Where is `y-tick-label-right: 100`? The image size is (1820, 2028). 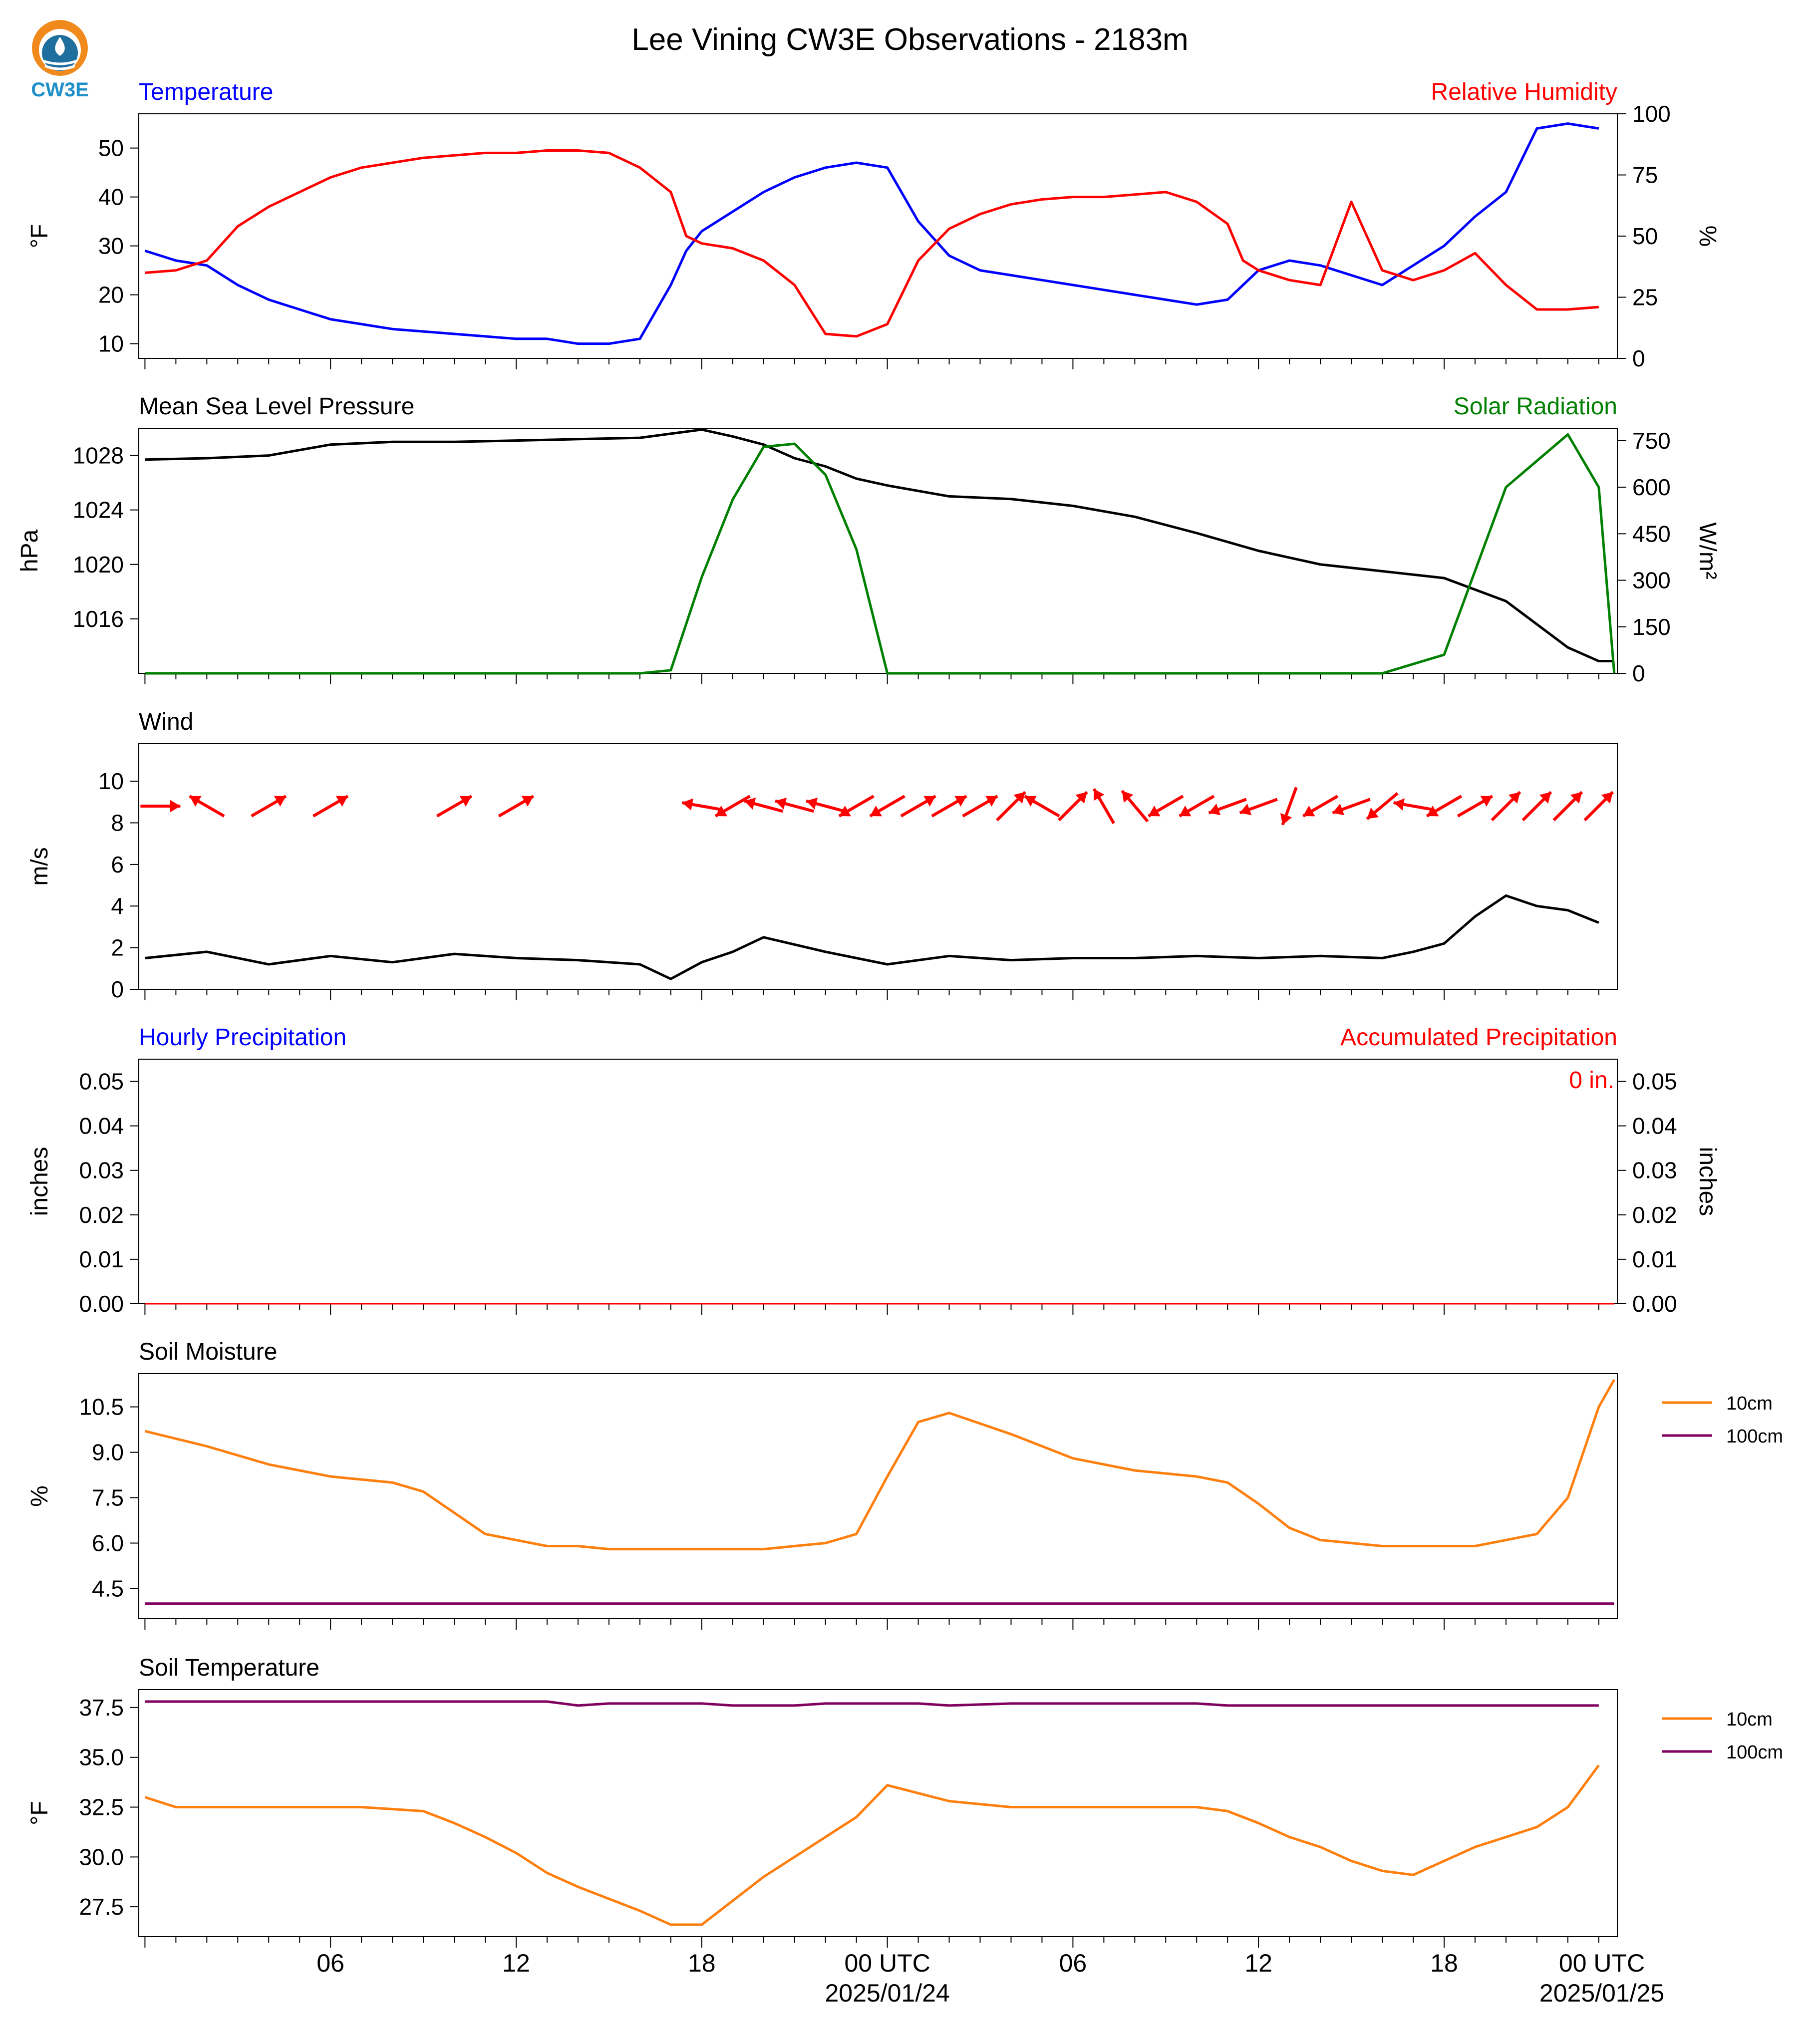 y-tick-label-right: 100 is located at coordinates (1651, 114).